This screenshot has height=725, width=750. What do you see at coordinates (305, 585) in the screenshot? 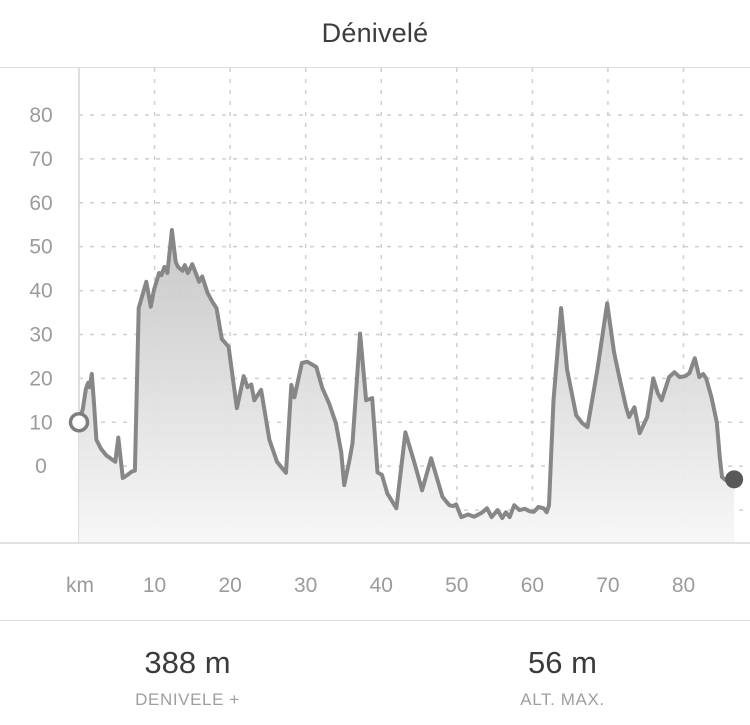
I see `x-tick-label: 30` at bounding box center [305, 585].